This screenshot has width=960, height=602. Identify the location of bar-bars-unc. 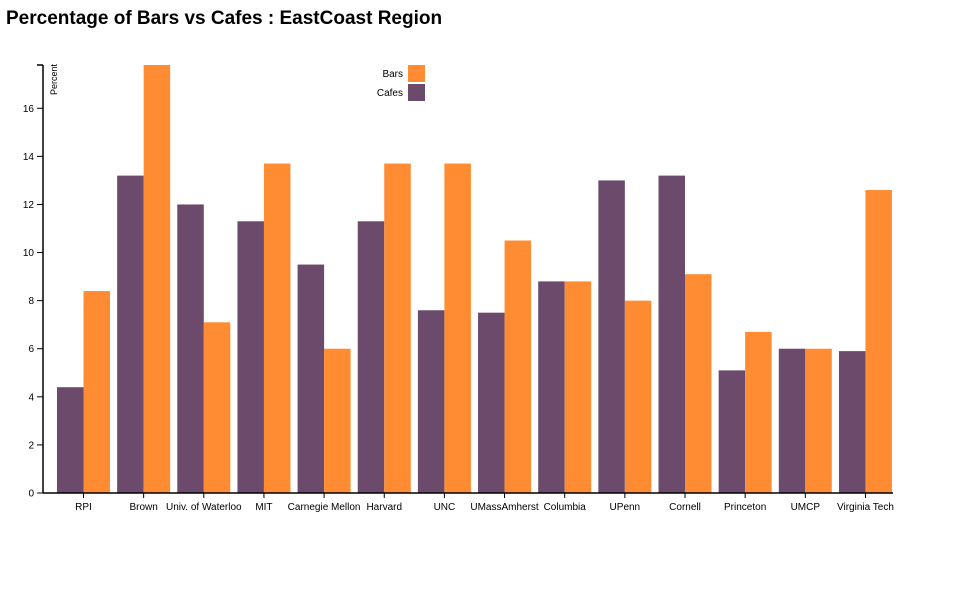
(457, 328).